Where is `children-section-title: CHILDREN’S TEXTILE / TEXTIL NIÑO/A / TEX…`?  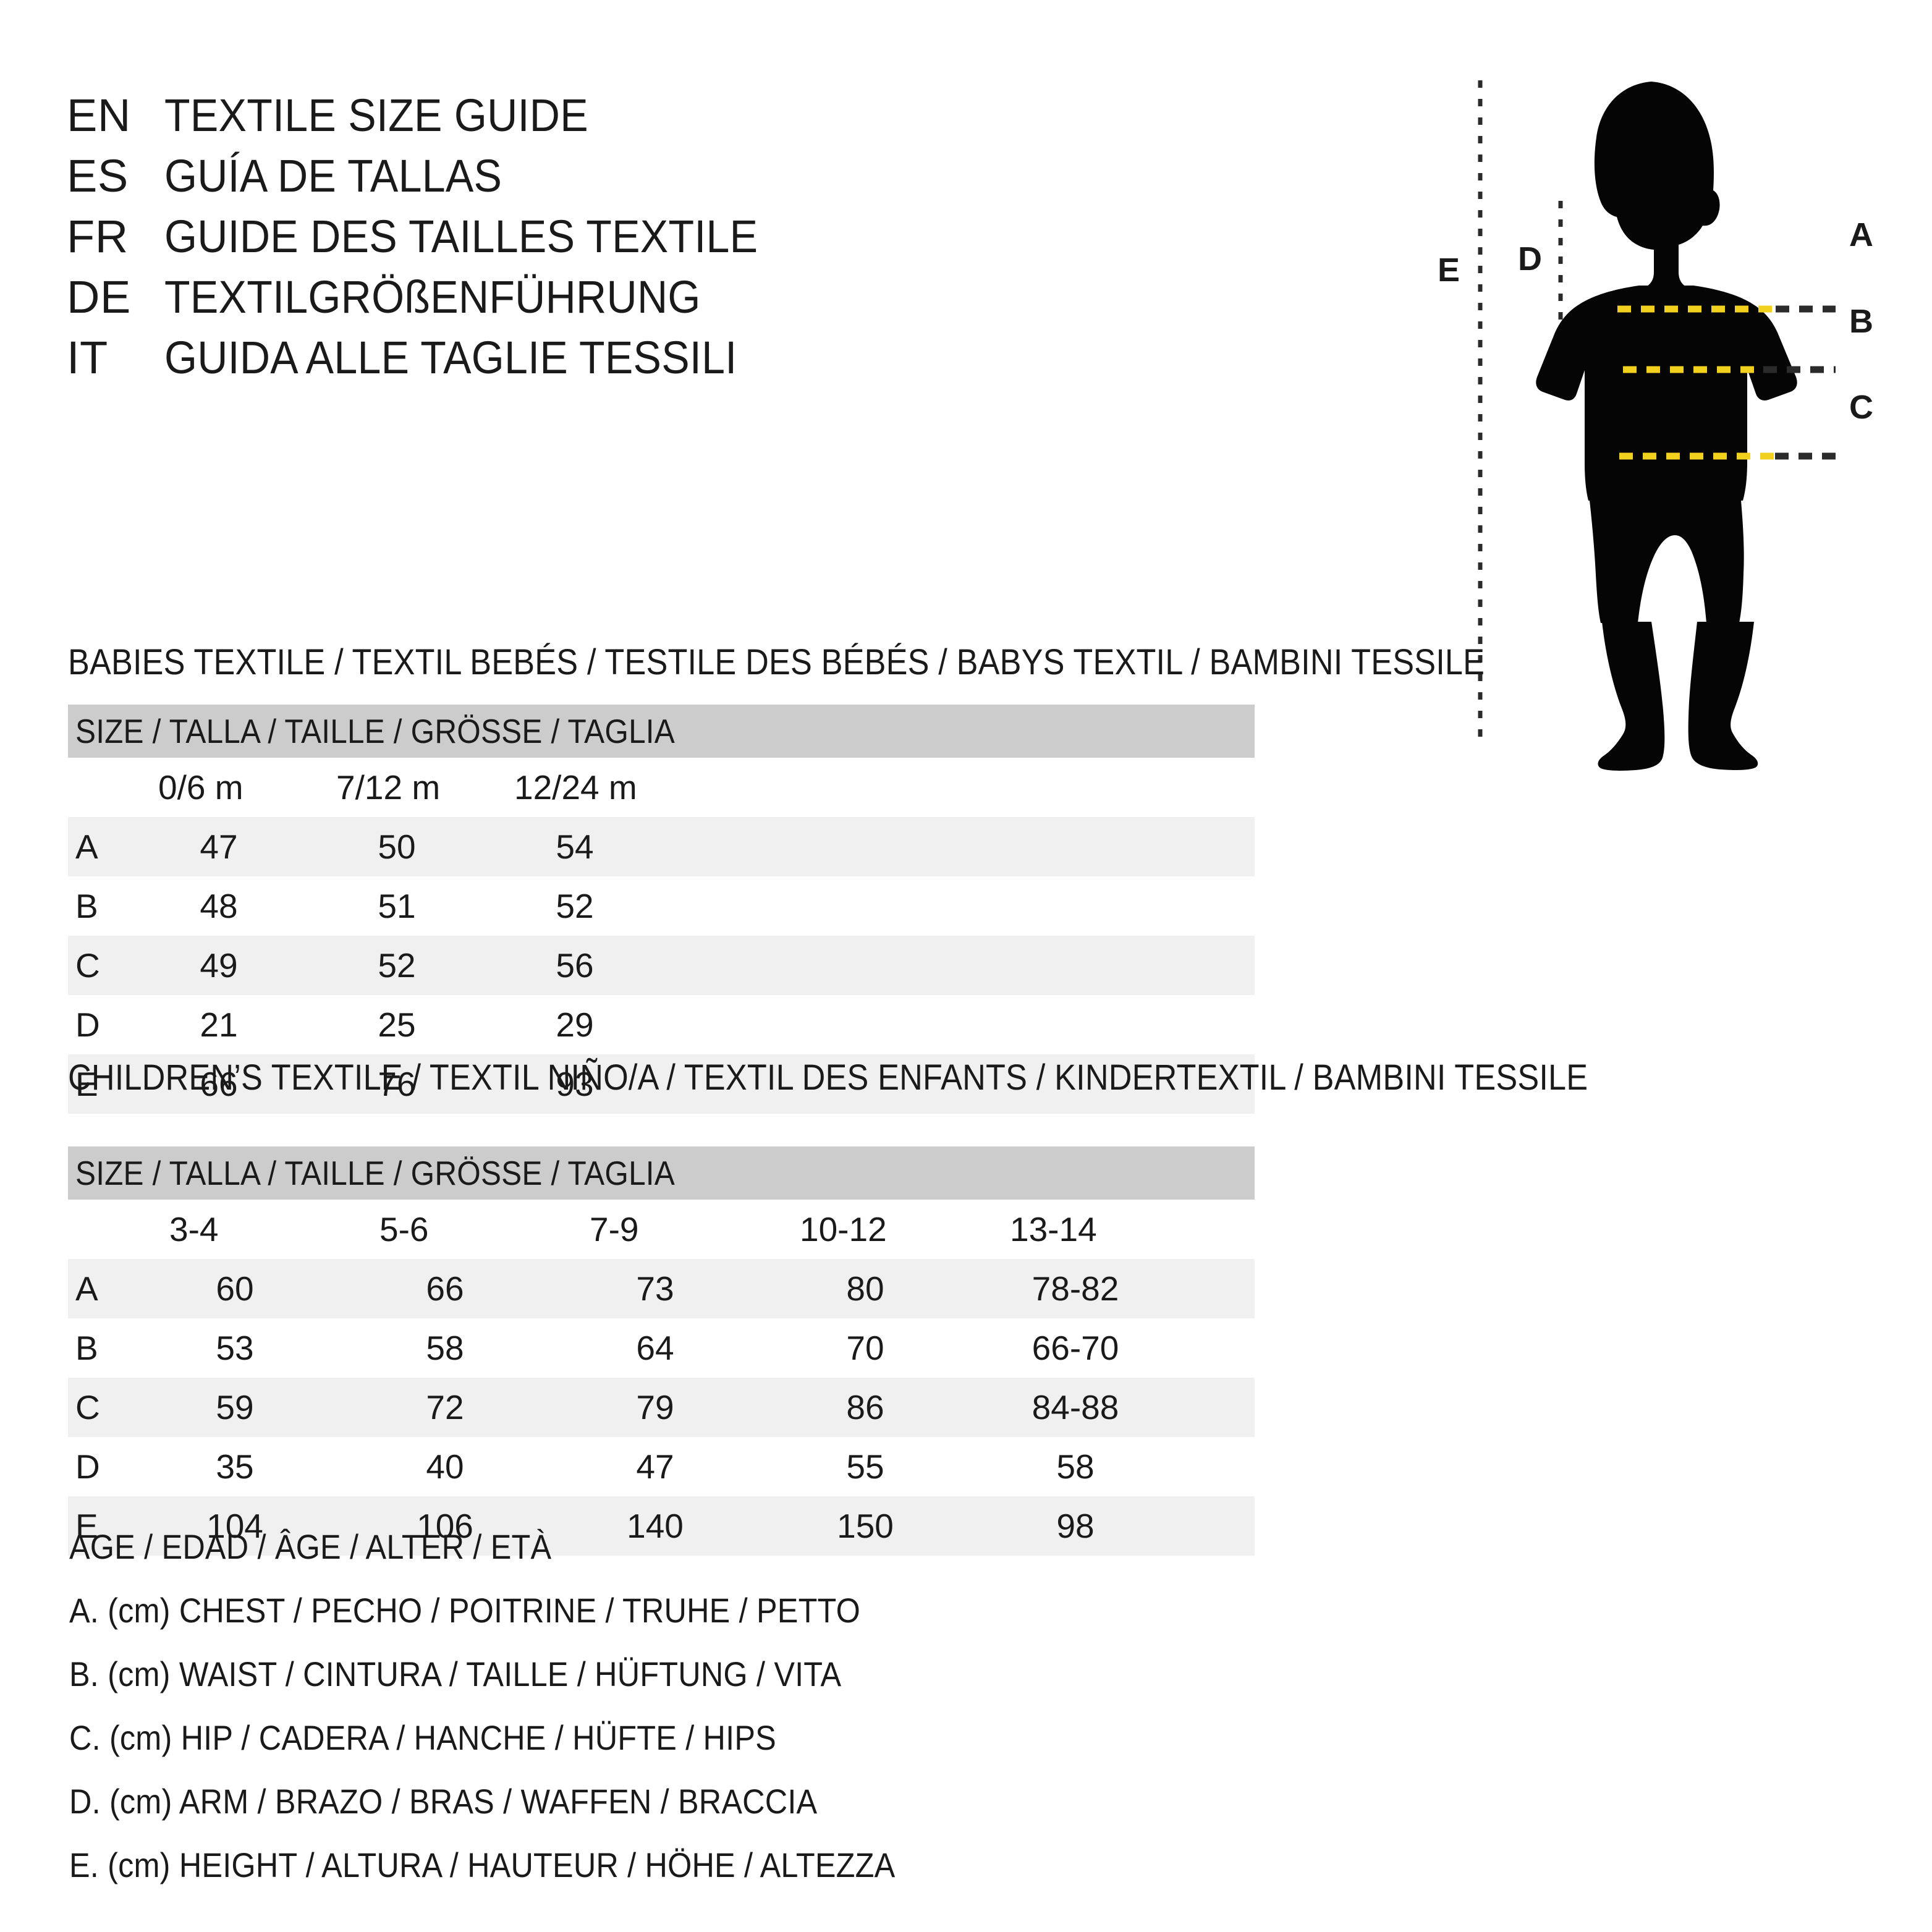 children-section-title: CHILDREN’S TEXTILE / TEXTIL NIÑO/A / TEX… is located at coordinates (828, 1077).